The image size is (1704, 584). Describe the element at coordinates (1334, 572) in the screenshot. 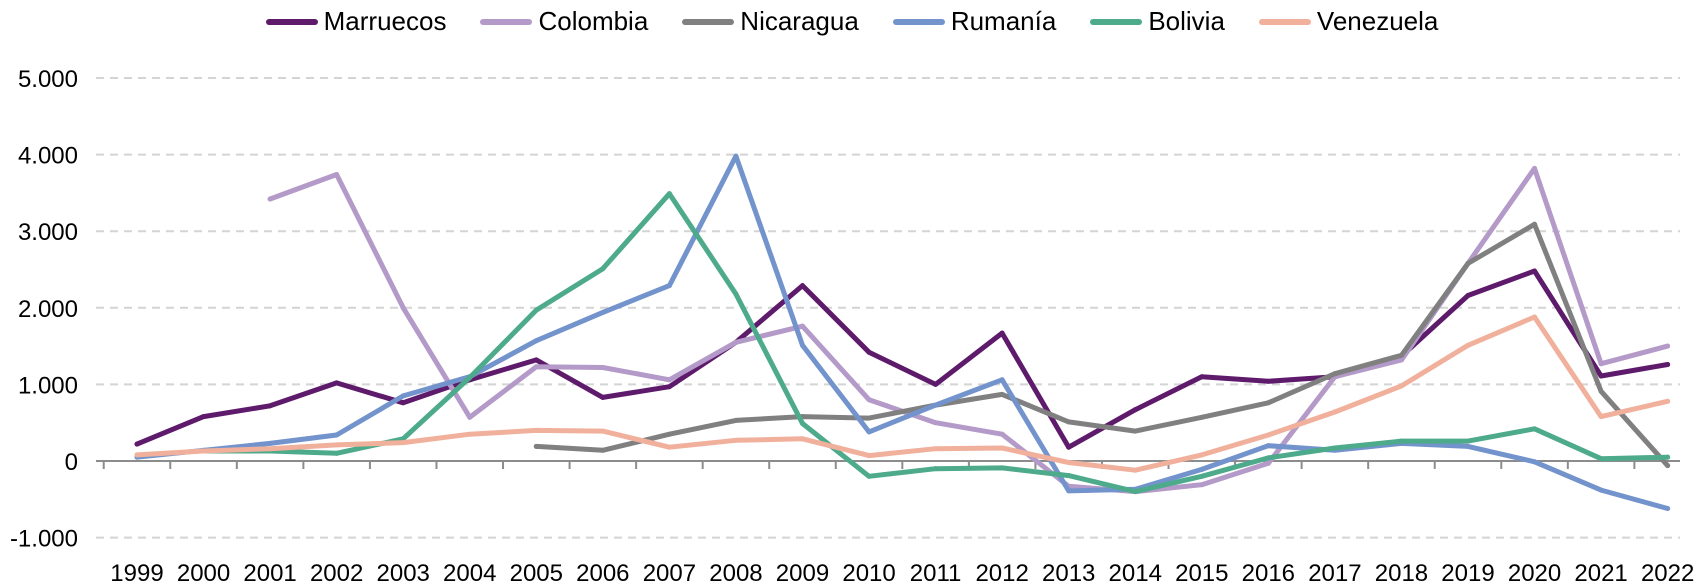

I see `x-tick-label: 2017` at that location.